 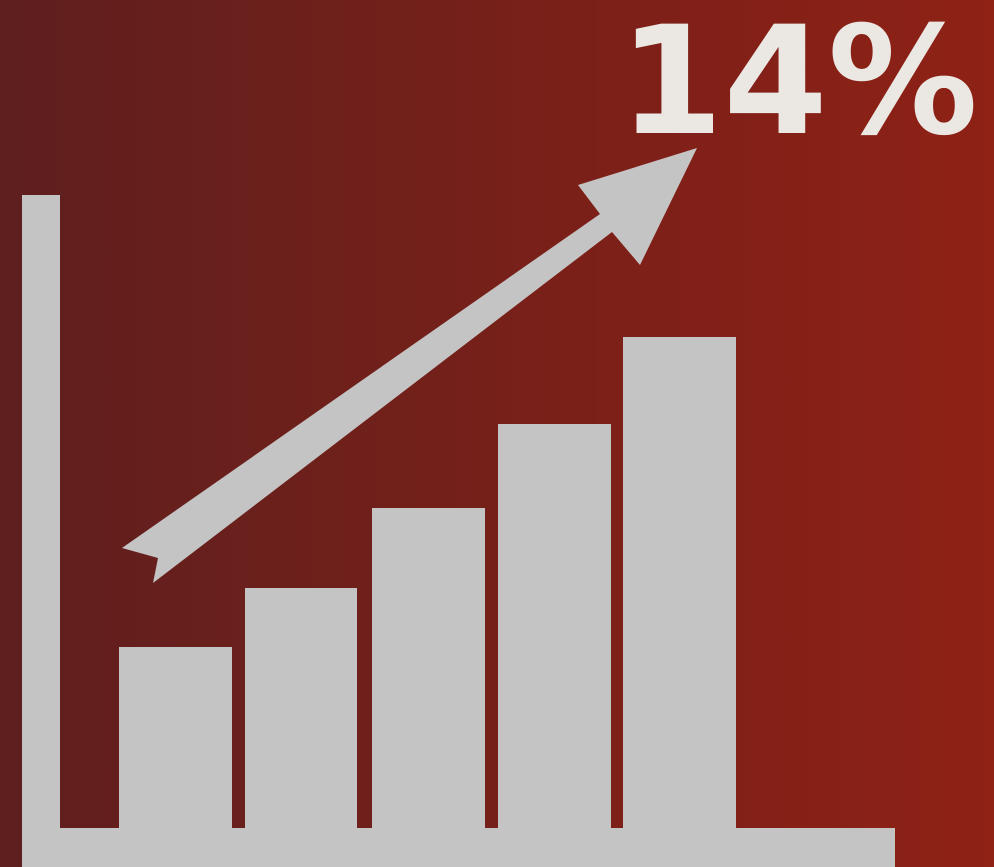 What do you see at coordinates (798, 84) in the screenshot?
I see `headline: 14%` at bounding box center [798, 84].